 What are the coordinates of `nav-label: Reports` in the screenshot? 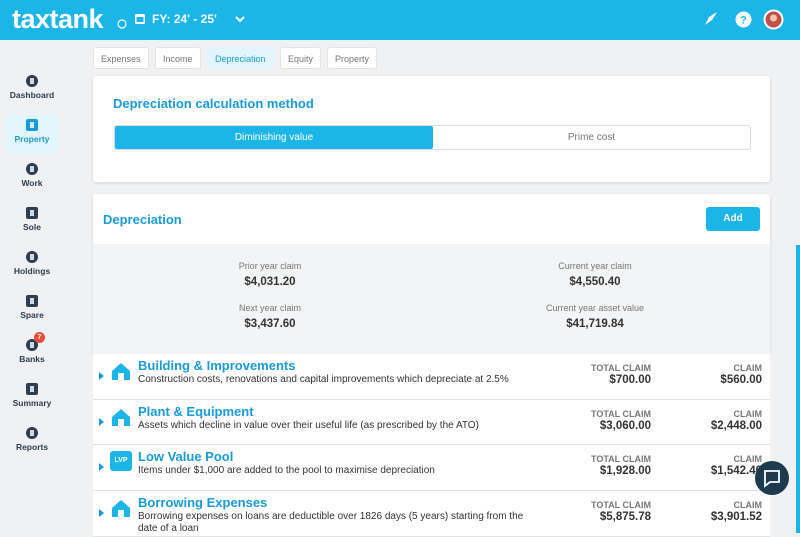 It's located at (32, 447).